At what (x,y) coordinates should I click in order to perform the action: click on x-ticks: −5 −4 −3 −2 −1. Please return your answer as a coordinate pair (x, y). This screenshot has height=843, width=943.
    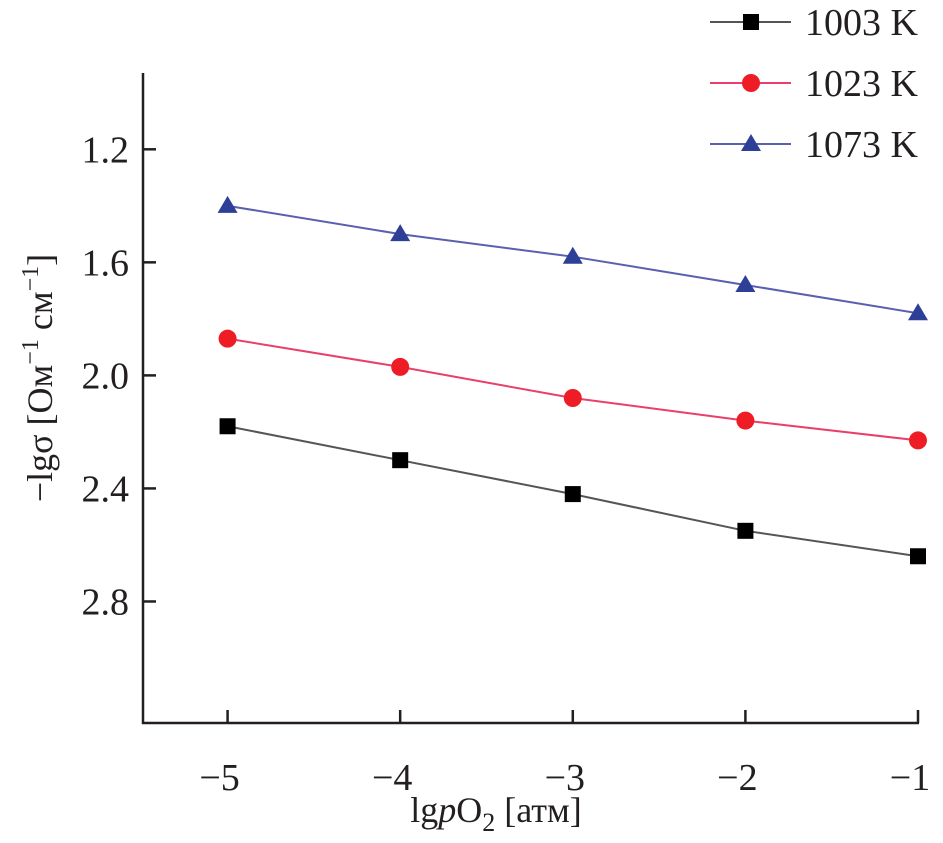
    Looking at the image, I should click on (564, 754).